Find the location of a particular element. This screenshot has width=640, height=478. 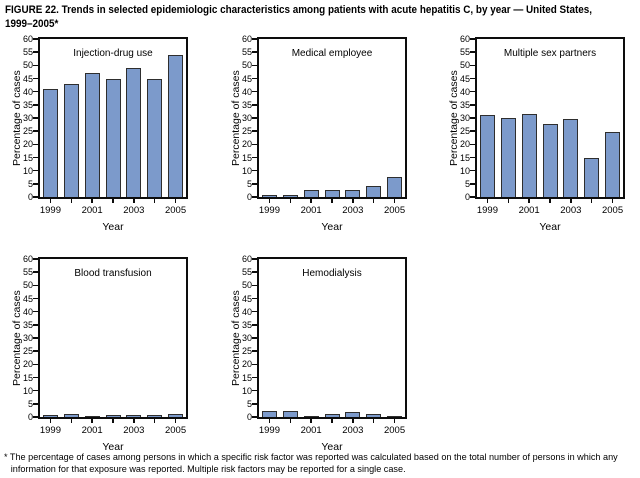

x-tick-label: 2005 is located at coordinates (175, 210).